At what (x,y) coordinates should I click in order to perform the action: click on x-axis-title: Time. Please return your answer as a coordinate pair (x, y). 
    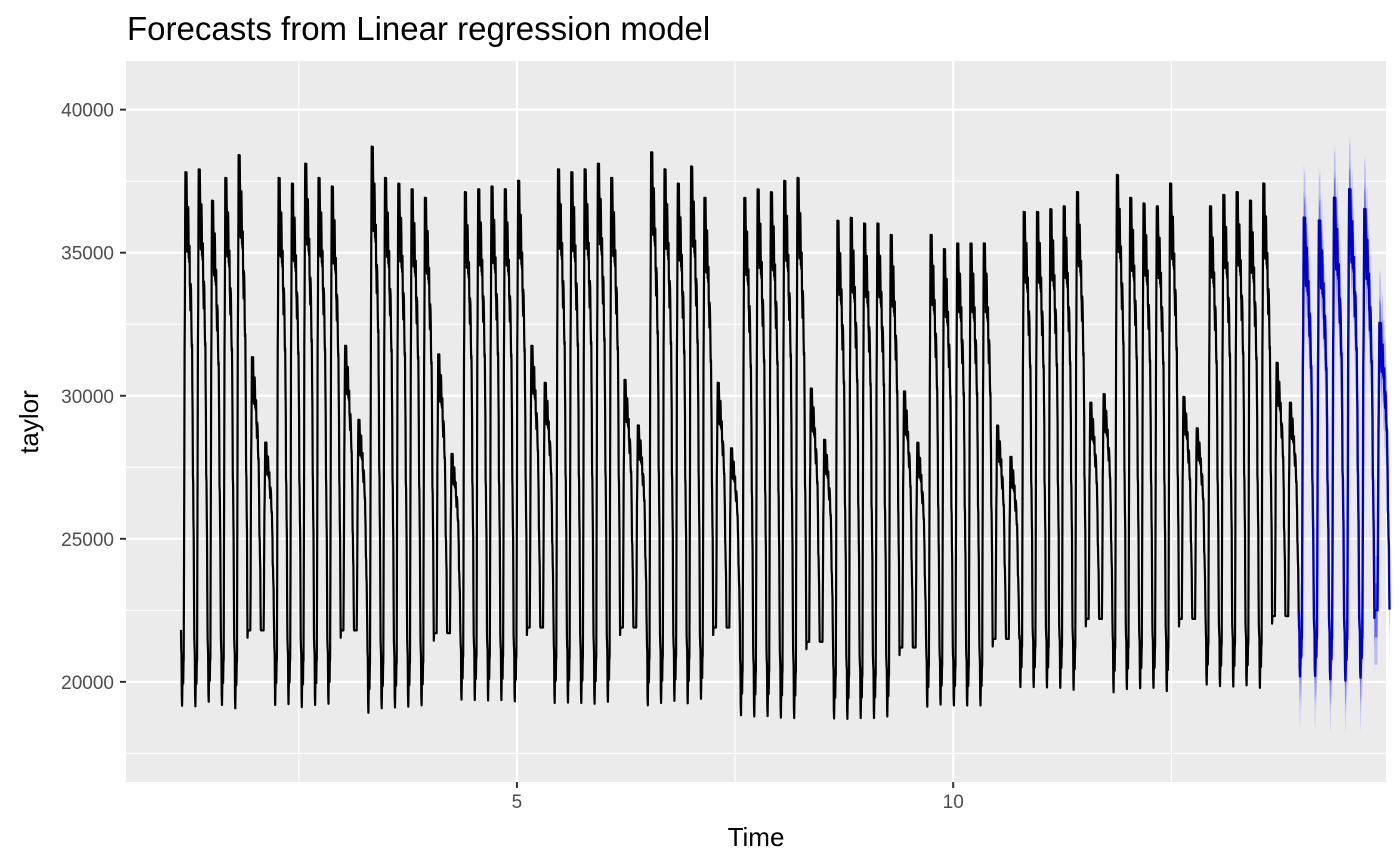
    Looking at the image, I should click on (756, 837).